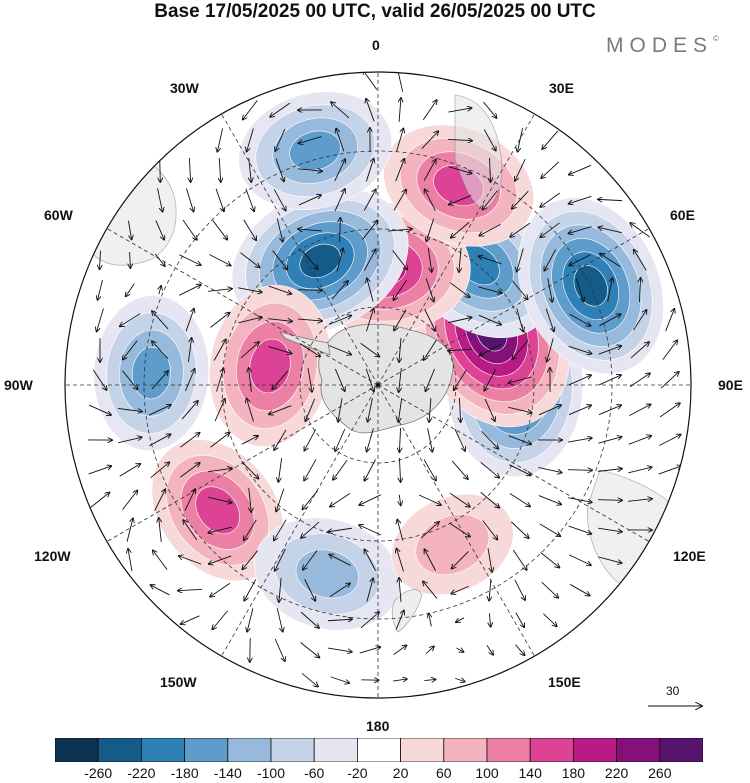 The width and height of the screenshot is (750, 783). I want to click on brand-mark: ©, so click(716, 38).